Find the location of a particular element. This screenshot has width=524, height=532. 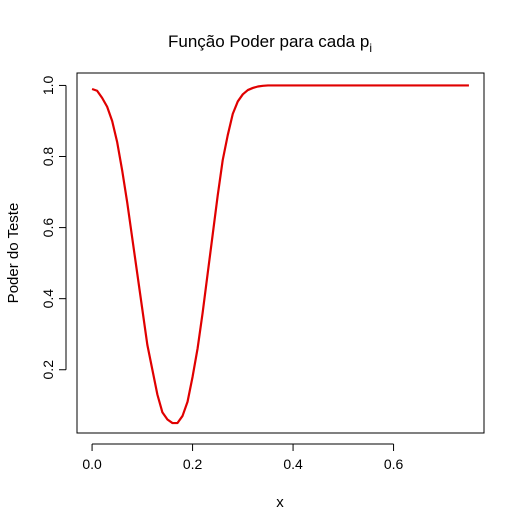

x-tick-label: 0.6 is located at coordinates (394, 464).